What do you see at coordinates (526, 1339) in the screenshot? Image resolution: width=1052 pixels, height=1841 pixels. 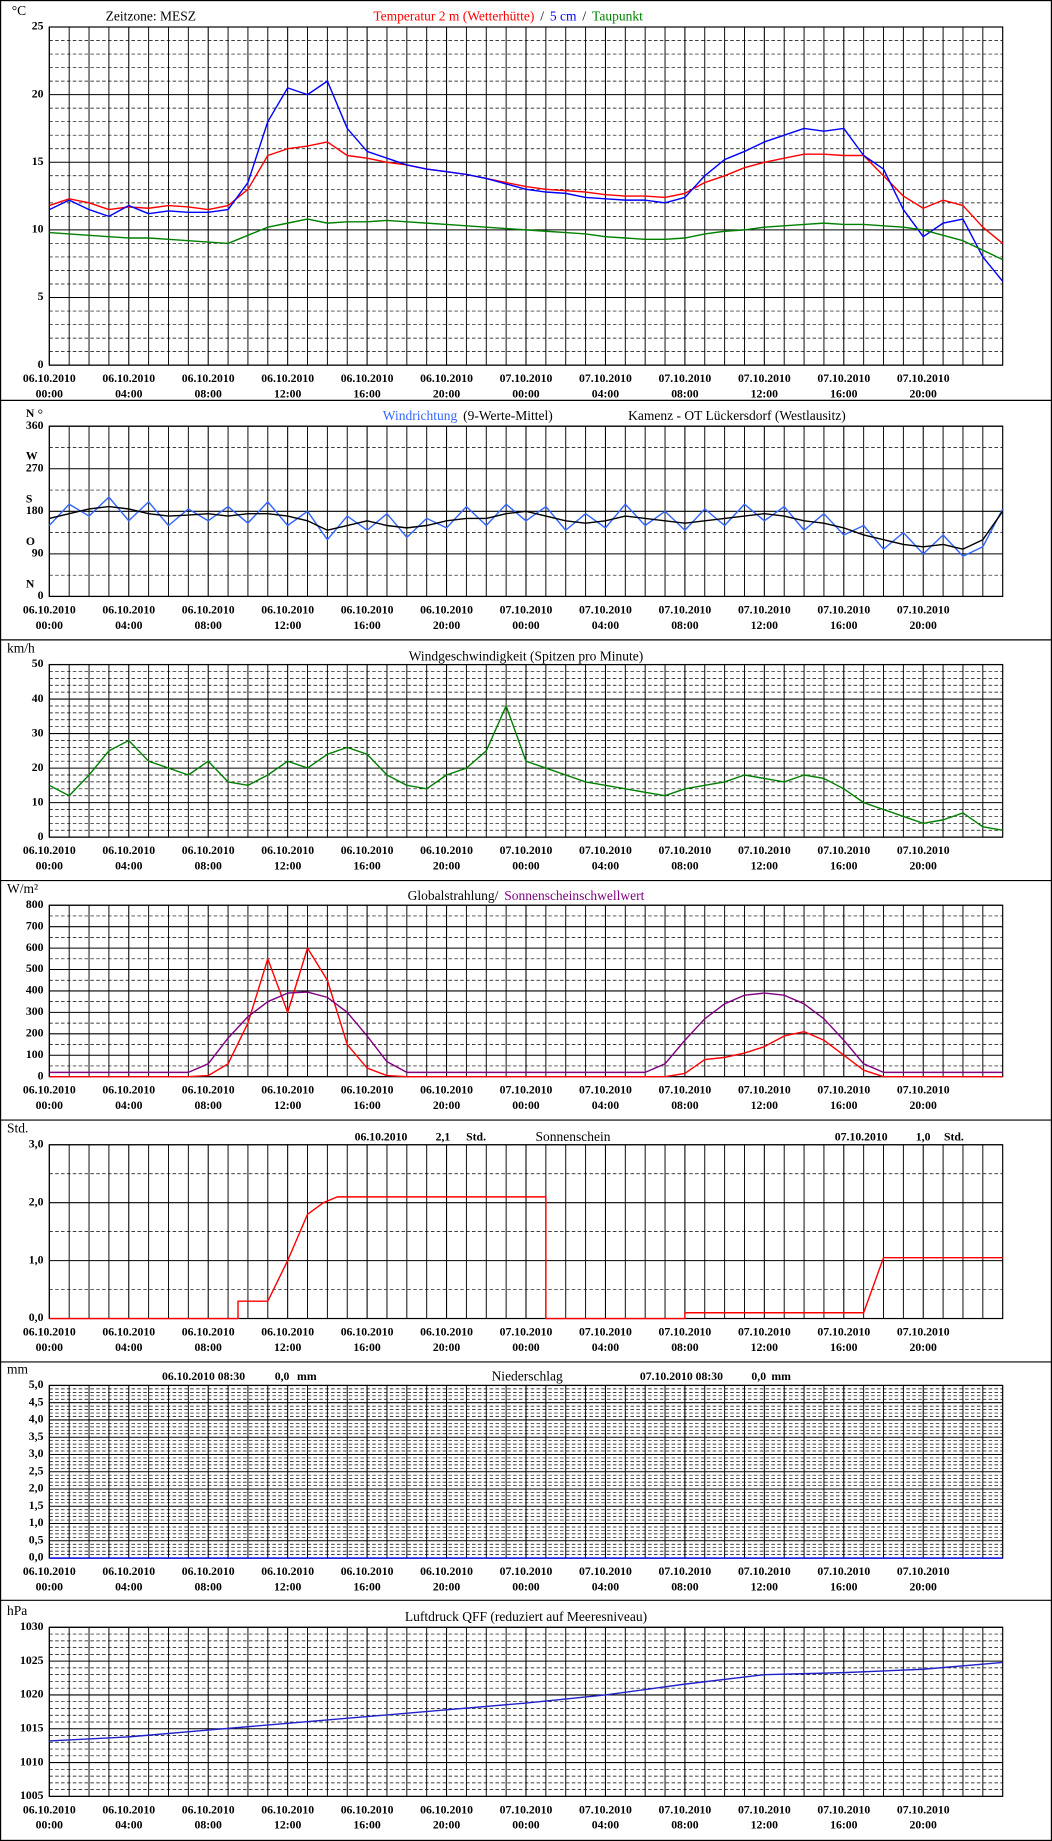 I see `x-tick-label: 07.10.2010 00:00` at bounding box center [526, 1339].